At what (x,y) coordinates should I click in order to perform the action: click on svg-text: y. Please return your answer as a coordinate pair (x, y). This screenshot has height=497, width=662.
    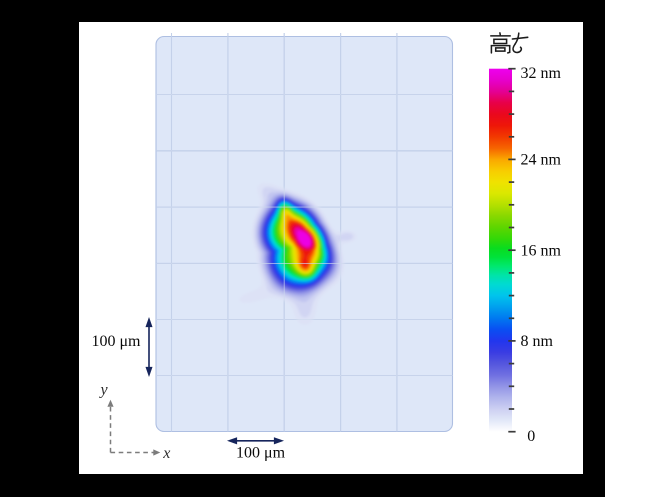
    Looking at the image, I should click on (103, 390).